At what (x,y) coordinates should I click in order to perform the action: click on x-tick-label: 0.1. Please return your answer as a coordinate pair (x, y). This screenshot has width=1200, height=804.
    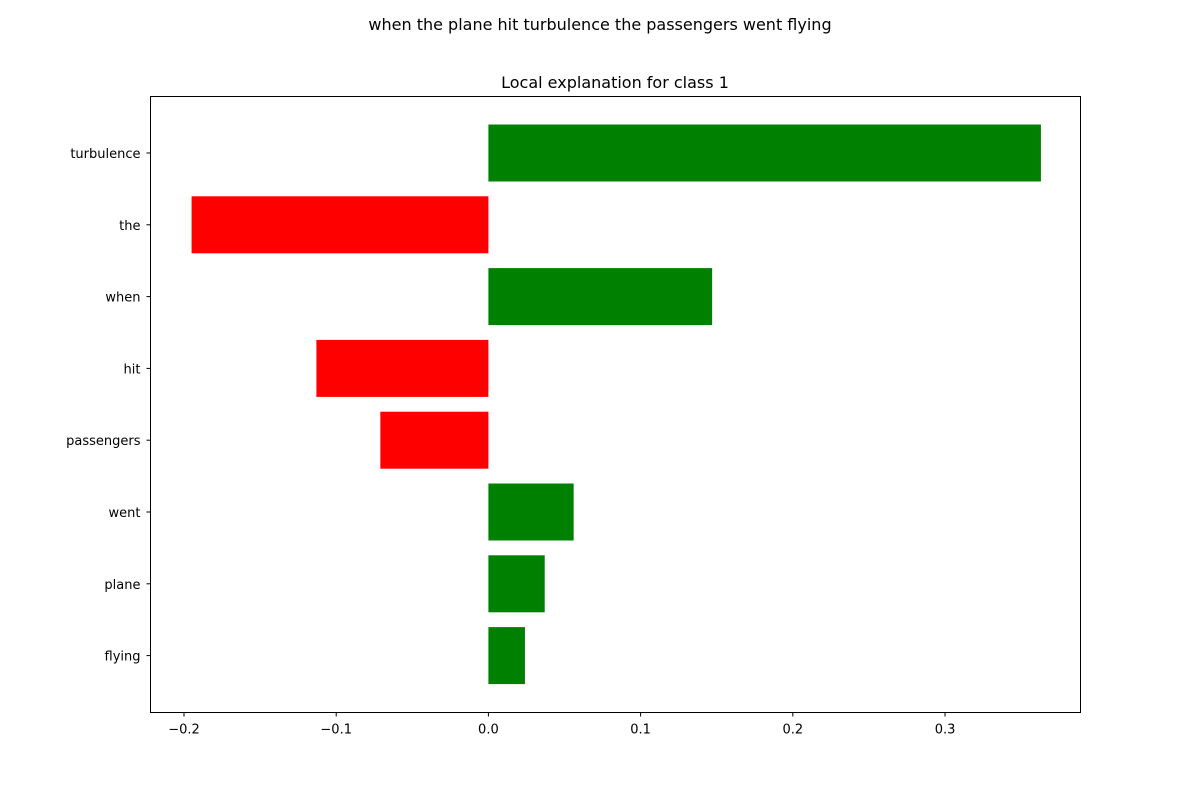
    Looking at the image, I should click on (640, 730).